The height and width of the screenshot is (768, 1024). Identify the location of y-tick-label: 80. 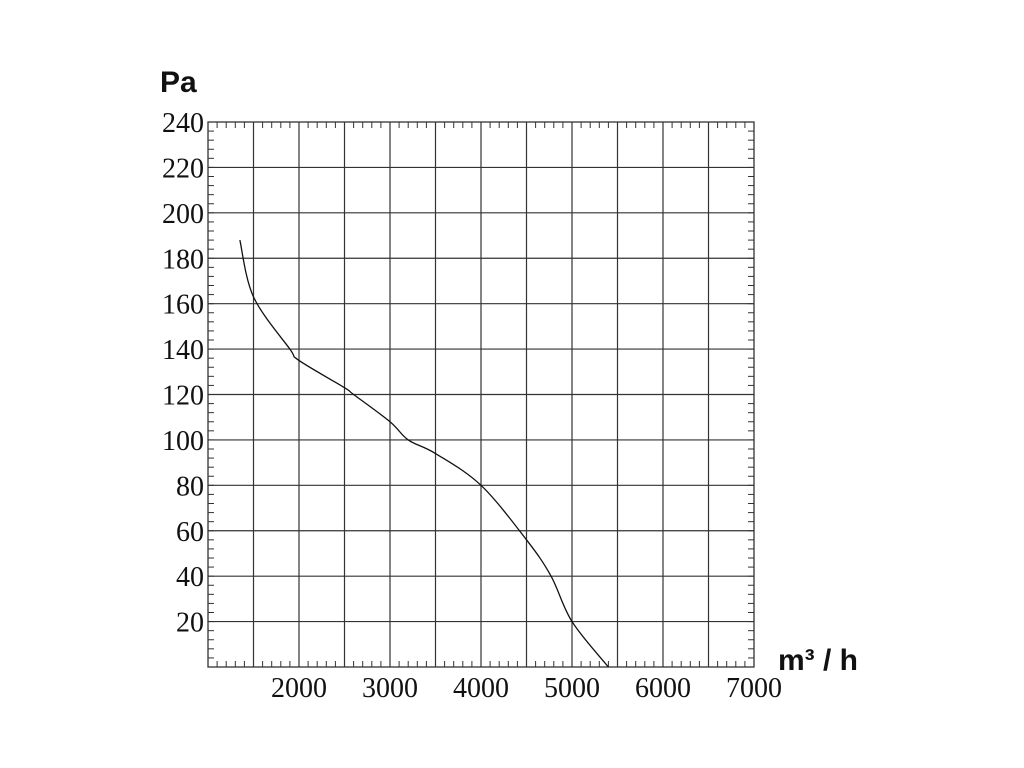
(190, 486).